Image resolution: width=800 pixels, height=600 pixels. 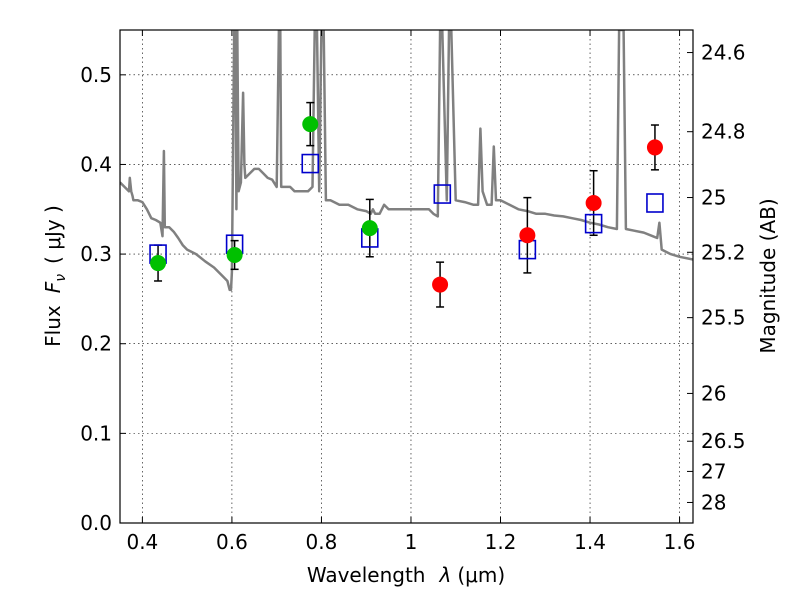 I want to click on y2-tick-label: 26, so click(x=713, y=393).